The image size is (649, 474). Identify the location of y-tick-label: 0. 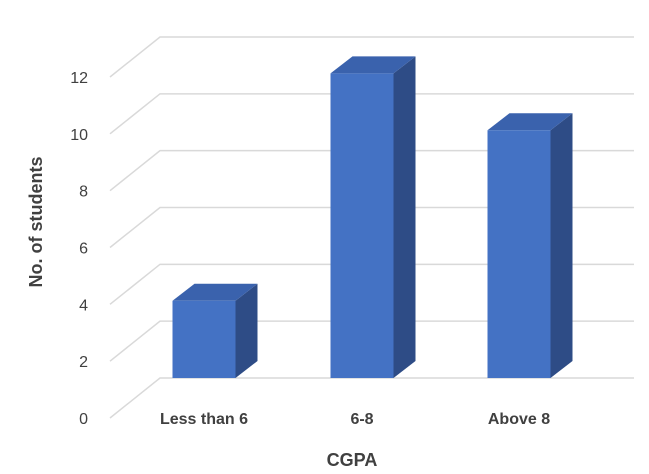
(83, 419).